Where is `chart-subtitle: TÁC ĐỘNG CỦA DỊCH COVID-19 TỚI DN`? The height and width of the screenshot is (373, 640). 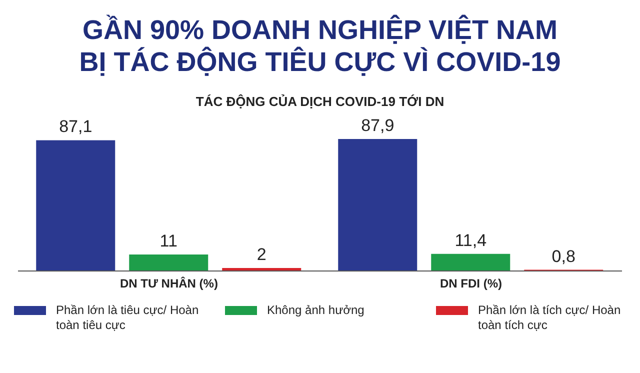
chart-subtitle: TÁC ĐỘNG CỦA DỊCH COVID-19 TỚI DN is located at coordinates (320, 101).